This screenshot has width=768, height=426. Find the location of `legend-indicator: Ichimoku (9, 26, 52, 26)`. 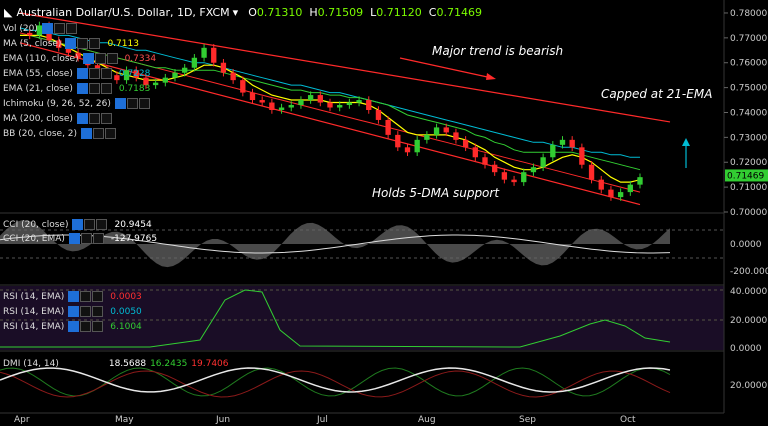

legend-indicator: Ichimoku (9, 26, 52, 26) is located at coordinates (77, 103).